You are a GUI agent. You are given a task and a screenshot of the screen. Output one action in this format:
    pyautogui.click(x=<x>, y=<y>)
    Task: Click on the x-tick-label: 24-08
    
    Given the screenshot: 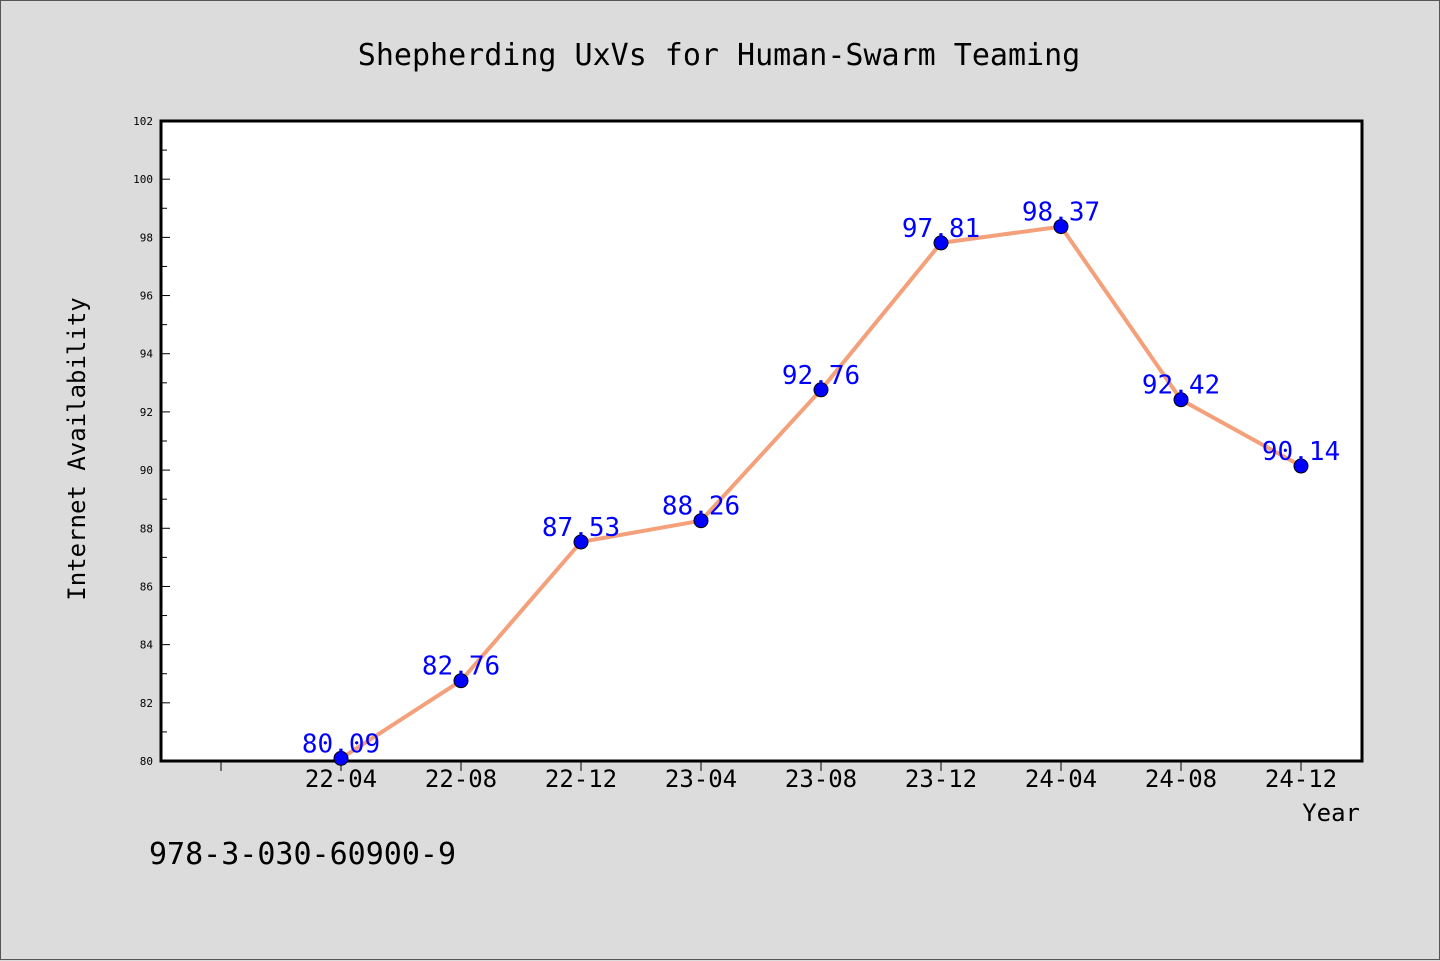 What is the action you would take?
    pyautogui.click(x=1181, y=779)
    